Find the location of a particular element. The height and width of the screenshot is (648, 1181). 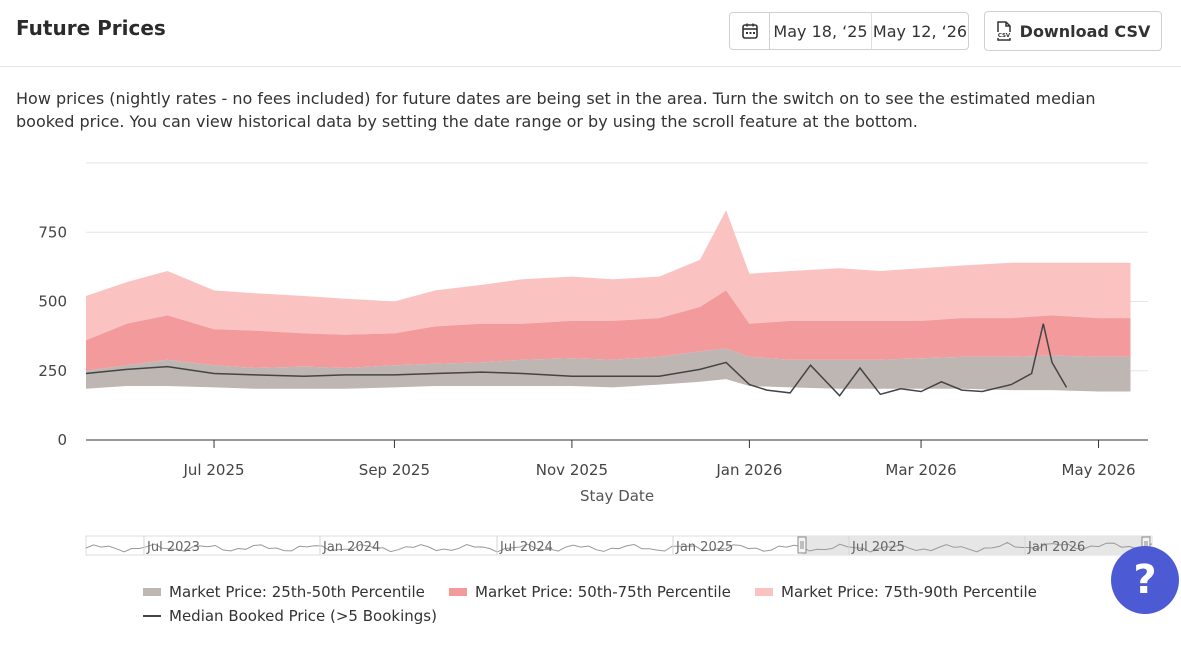

navigator-label: Jul 2024 is located at coordinates (526, 547).